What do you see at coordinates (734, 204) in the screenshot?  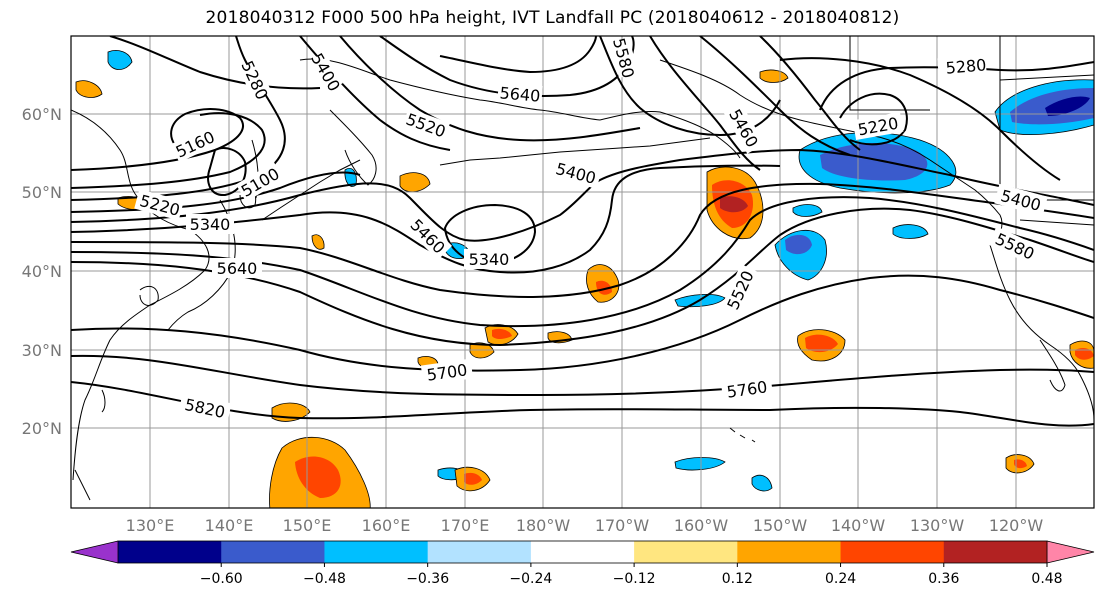 I see `positive-anomaly-main-core` at bounding box center [734, 204].